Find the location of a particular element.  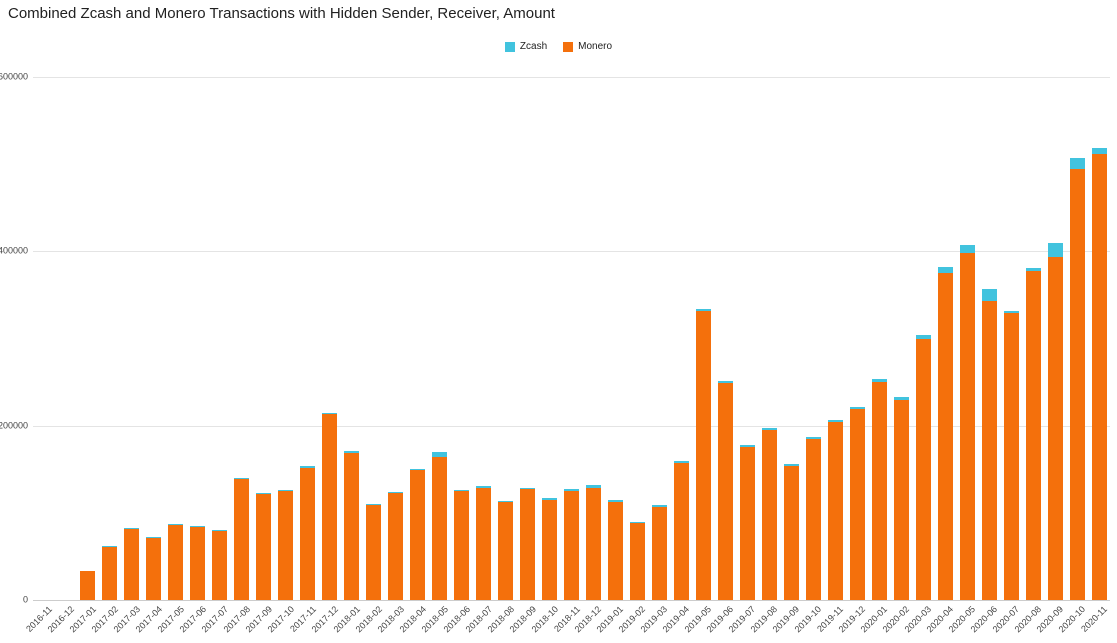

gridline is located at coordinates (571, 77).